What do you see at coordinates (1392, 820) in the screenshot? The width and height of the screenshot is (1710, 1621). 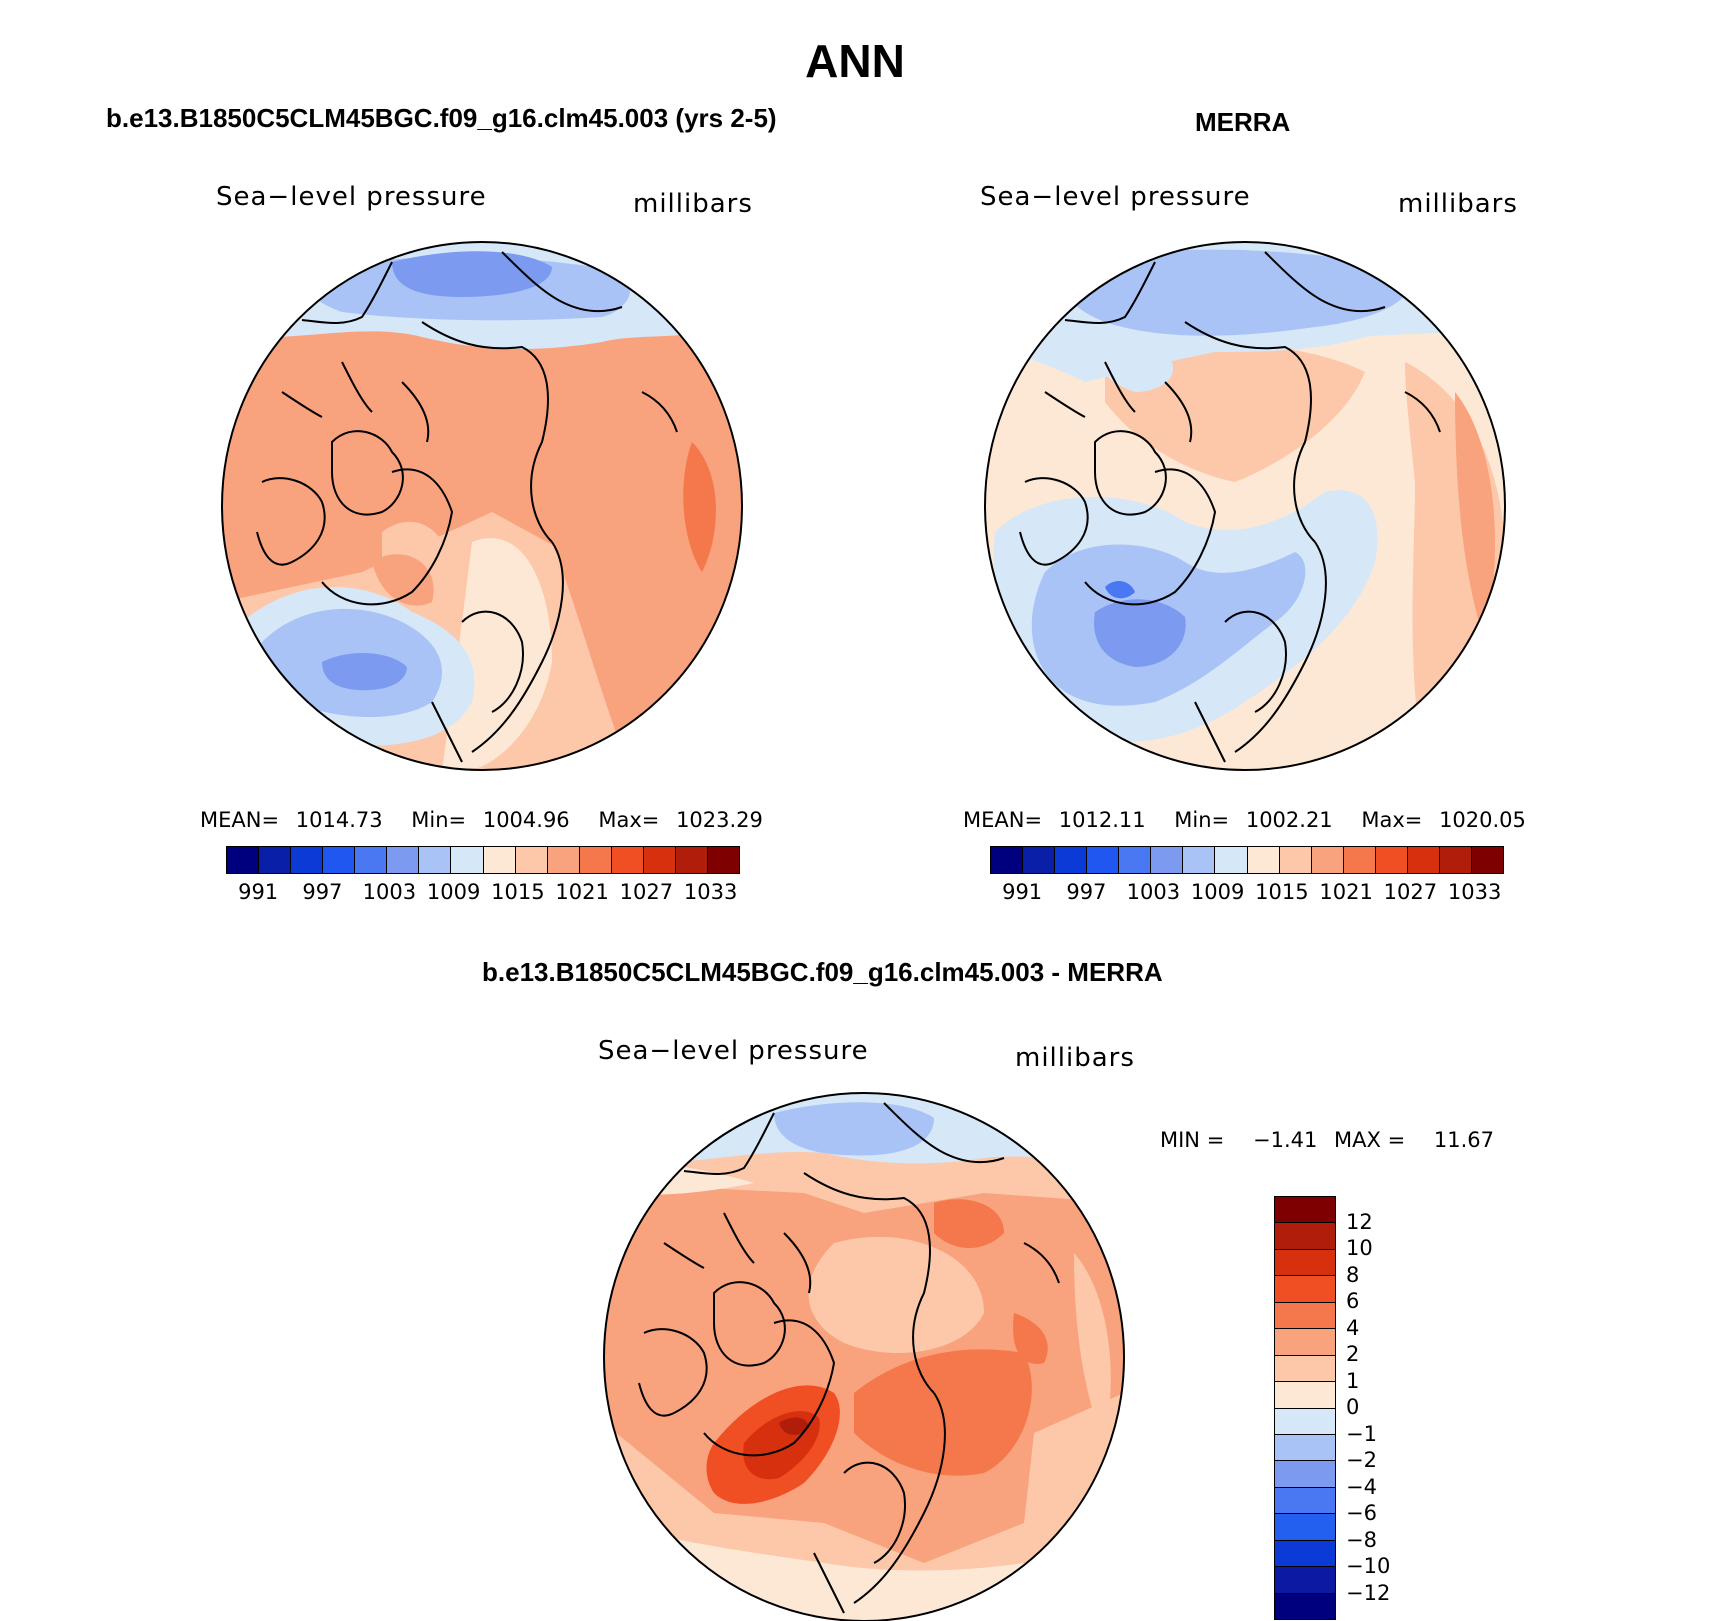 I see `obs-max-label: Max=` at bounding box center [1392, 820].